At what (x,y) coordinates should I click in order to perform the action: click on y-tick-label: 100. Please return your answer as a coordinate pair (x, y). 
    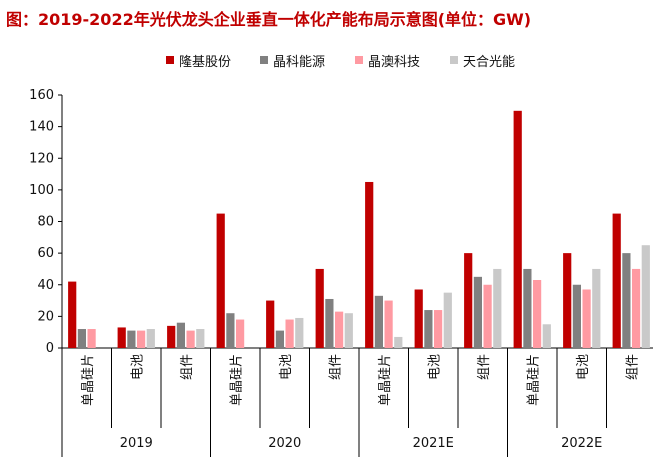
    Looking at the image, I should click on (41, 190).